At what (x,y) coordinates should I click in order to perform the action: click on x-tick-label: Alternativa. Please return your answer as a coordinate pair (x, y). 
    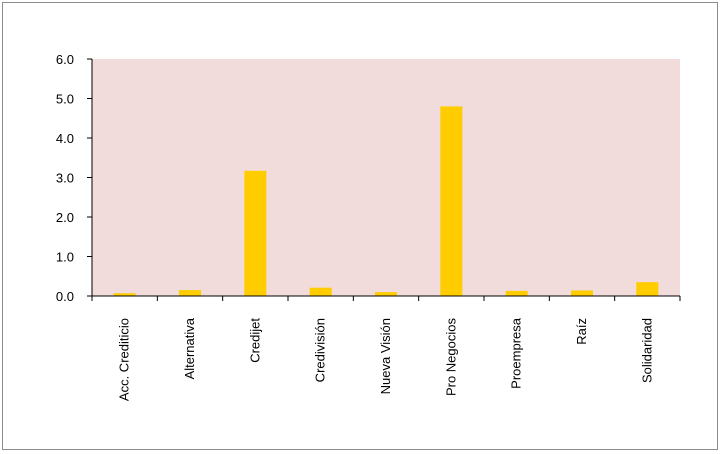
    Looking at the image, I should click on (189, 348).